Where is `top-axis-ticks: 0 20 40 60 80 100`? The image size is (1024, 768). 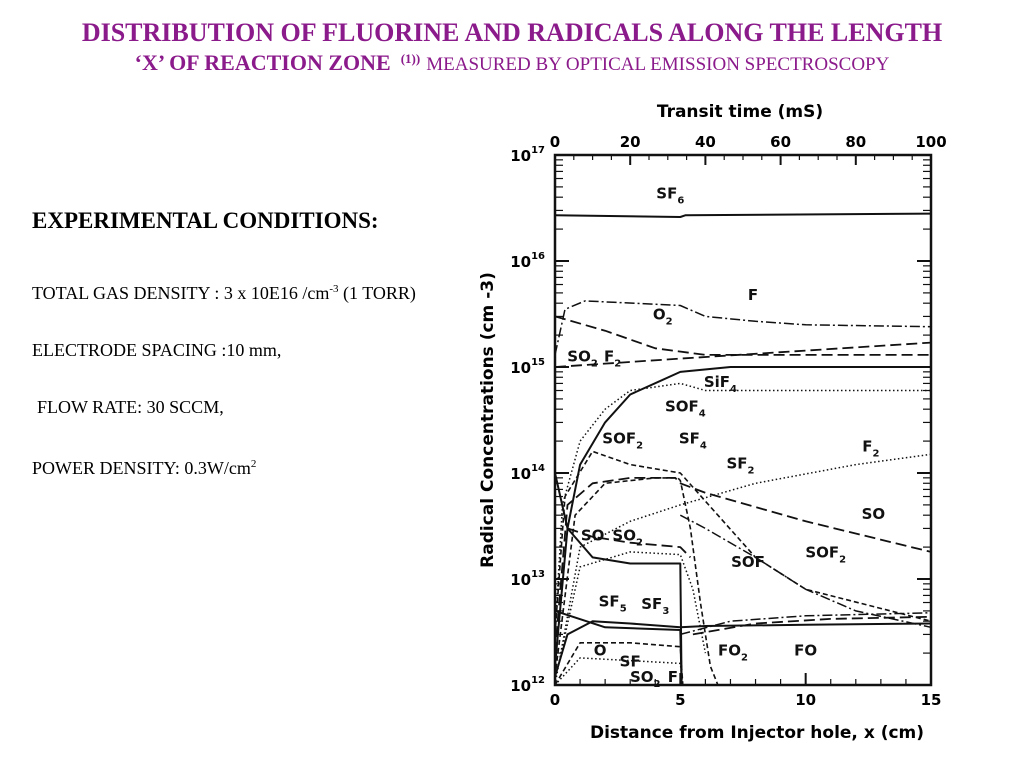
top-axis-ticks: 0 20 40 60 80 100 is located at coordinates (748, 149).